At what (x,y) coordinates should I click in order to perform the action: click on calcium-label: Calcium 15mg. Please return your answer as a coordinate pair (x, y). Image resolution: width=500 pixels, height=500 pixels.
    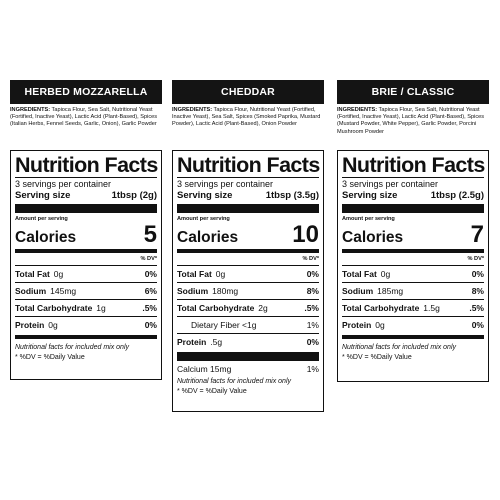
    Looking at the image, I should click on (204, 369).